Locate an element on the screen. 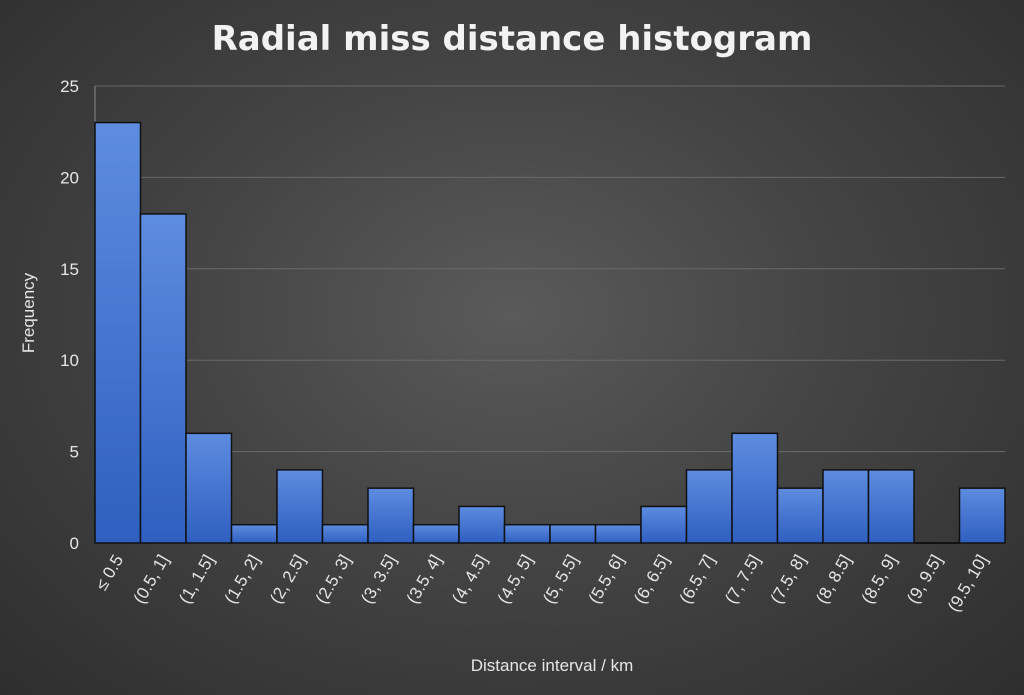 The width and height of the screenshot is (1024, 695). x-tick-label: (8.5, 9] is located at coordinates (879, 579).